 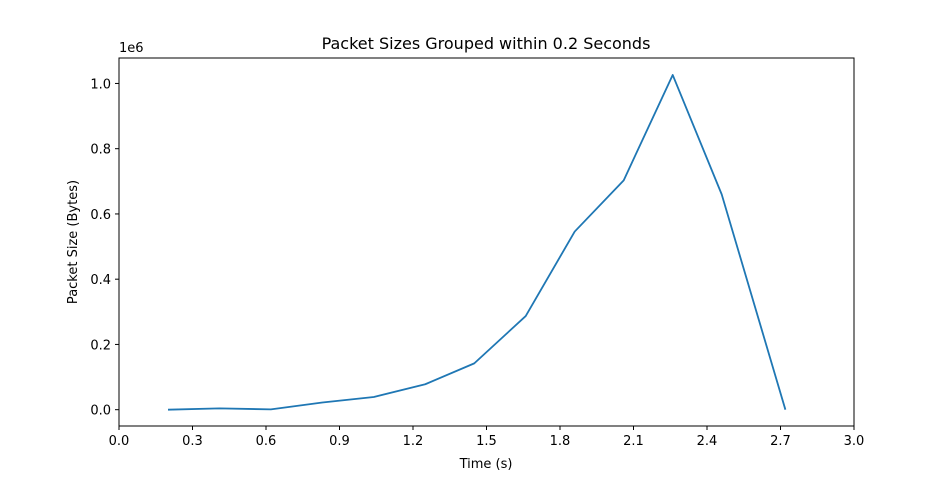 I want to click on y-tick-label: 0.2, so click(x=100, y=345).